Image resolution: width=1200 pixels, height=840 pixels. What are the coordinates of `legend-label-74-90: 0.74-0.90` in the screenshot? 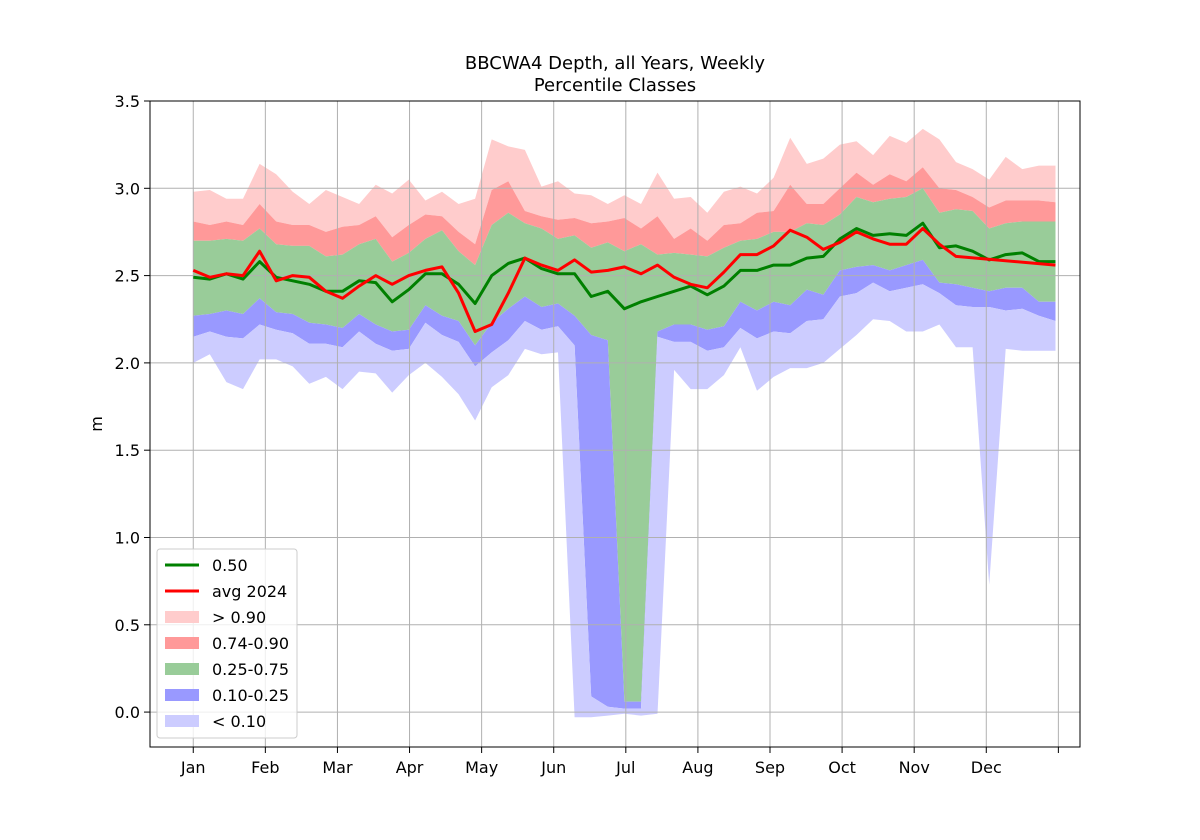 It's located at (250, 643).